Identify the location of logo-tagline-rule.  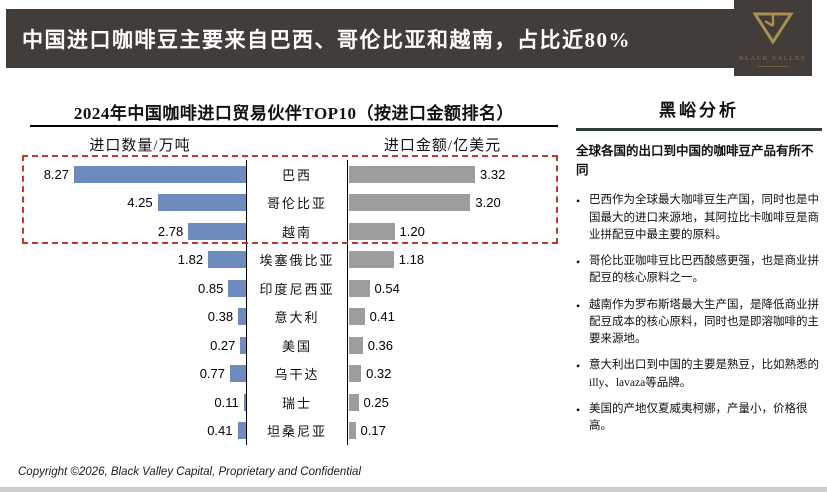
(773, 66).